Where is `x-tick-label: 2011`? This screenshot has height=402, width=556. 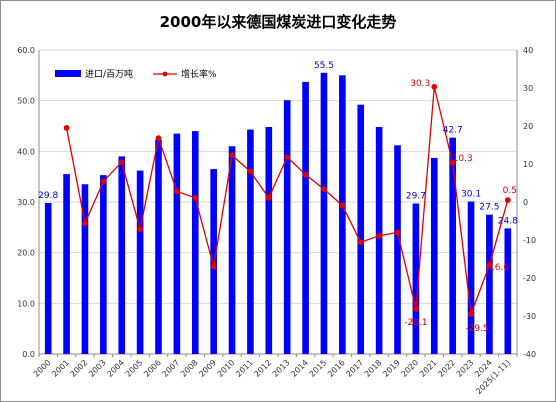
x-tick-label: 2011 is located at coordinates (244, 368).